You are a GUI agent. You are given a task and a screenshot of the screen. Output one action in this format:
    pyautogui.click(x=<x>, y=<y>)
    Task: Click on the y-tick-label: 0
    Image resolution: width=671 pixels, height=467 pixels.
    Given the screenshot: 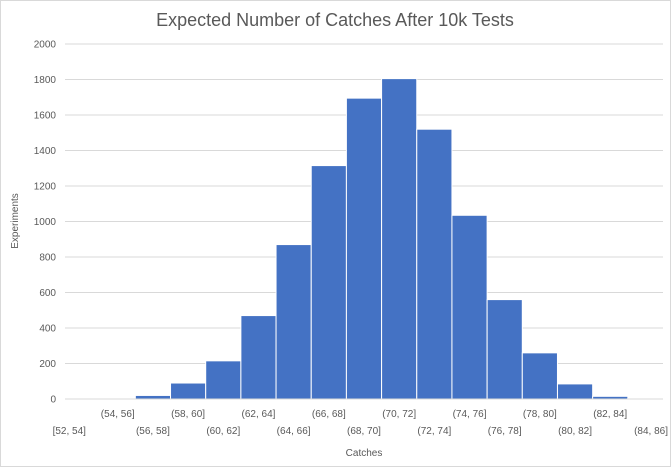 What is the action you would take?
    pyautogui.click(x=53, y=400)
    